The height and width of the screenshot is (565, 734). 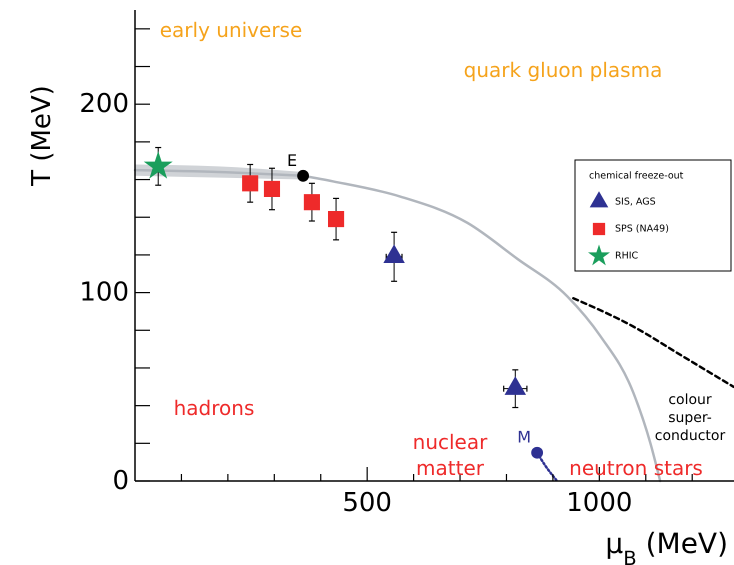 What do you see at coordinates (524, 436) in the screenshot?
I see `annotation: M` at bounding box center [524, 436].